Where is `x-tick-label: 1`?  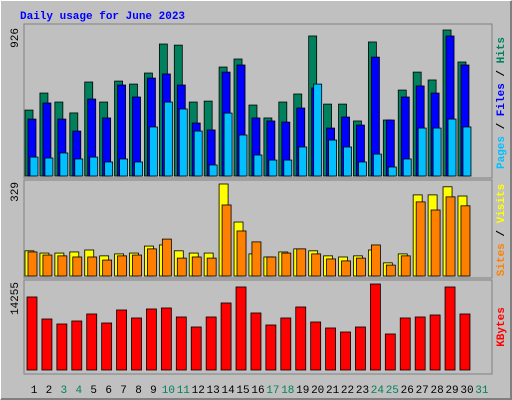 x-tick-label: 1 is located at coordinates (34, 391).